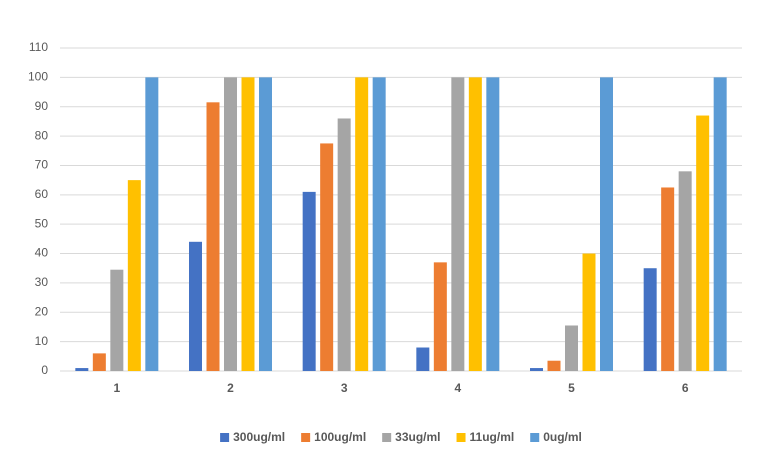 The height and width of the screenshot is (467, 768). Describe the element at coordinates (344, 388) in the screenshot. I see `x-tick-label: 3` at that location.